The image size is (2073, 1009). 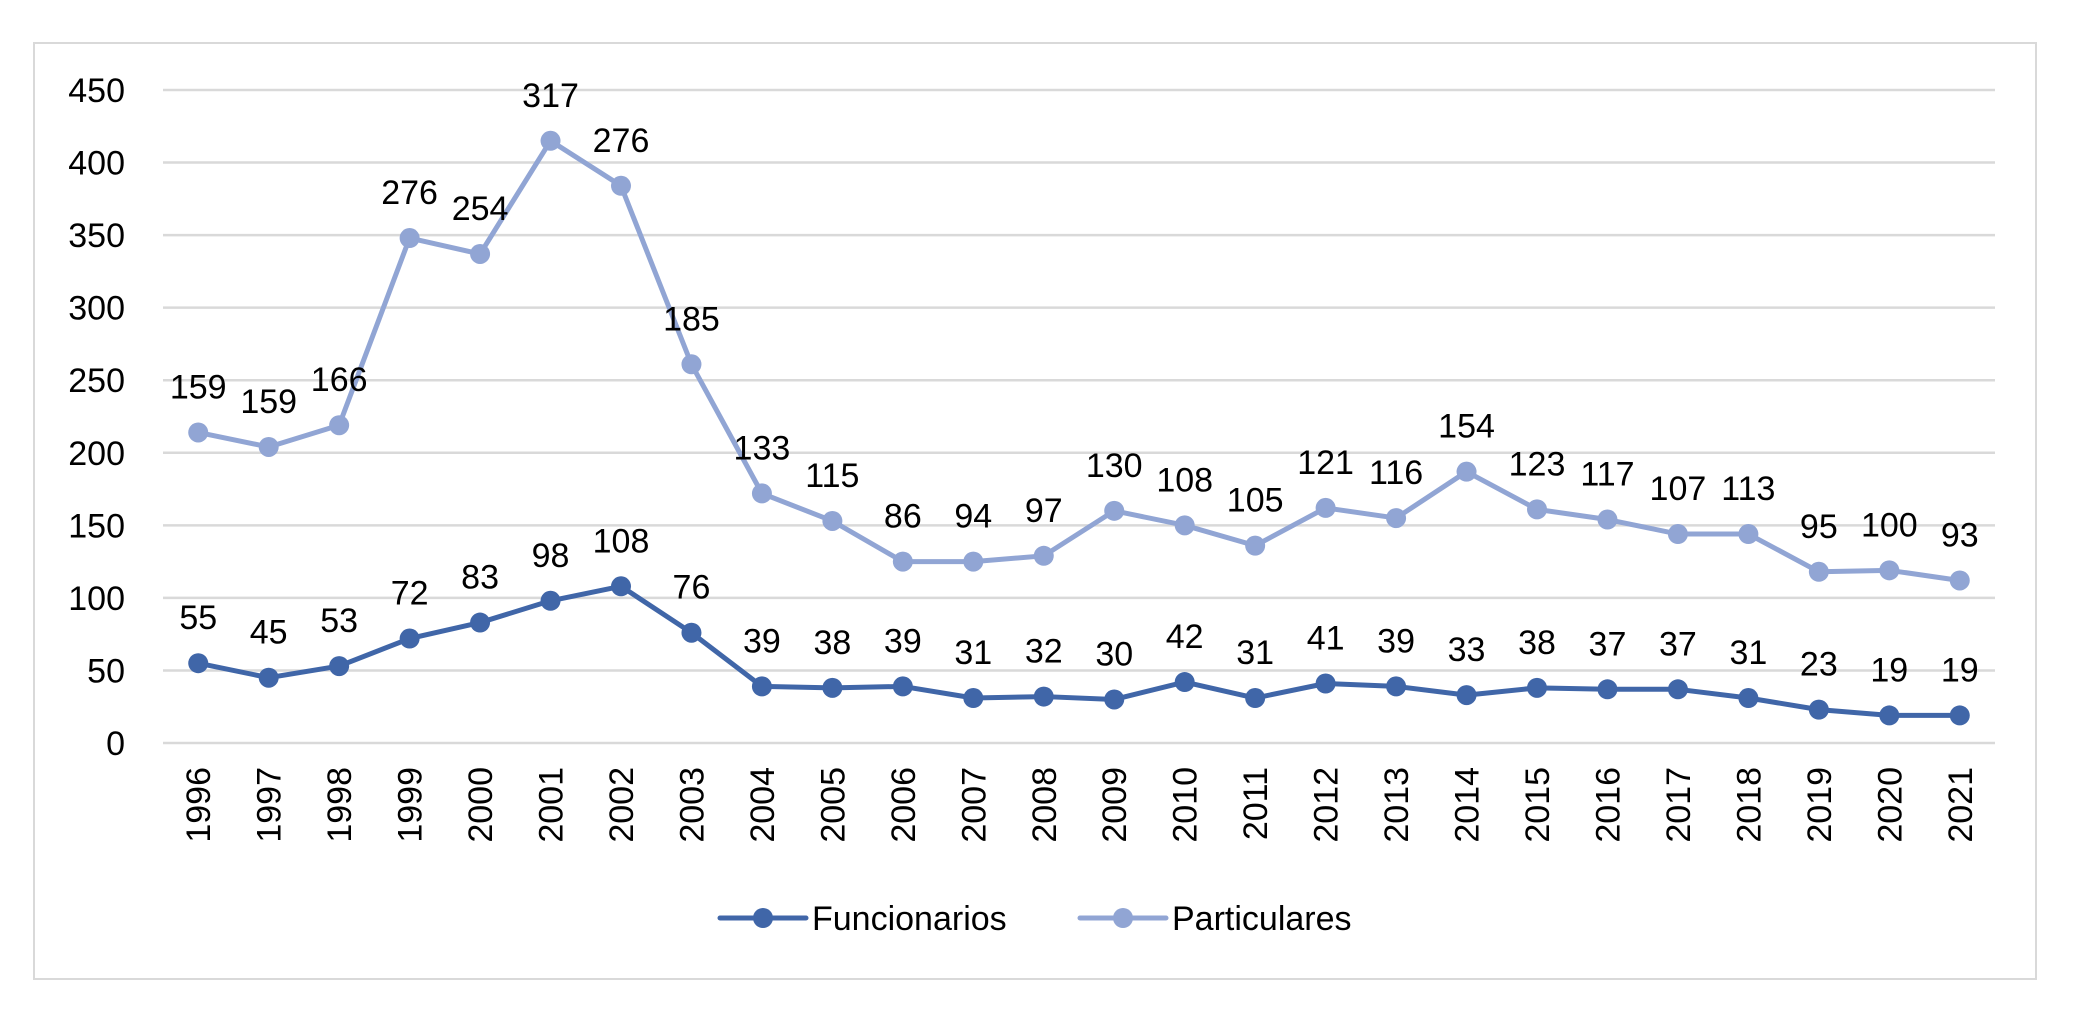 I want to click on x-tick-label: 1999, so click(x=411, y=805).